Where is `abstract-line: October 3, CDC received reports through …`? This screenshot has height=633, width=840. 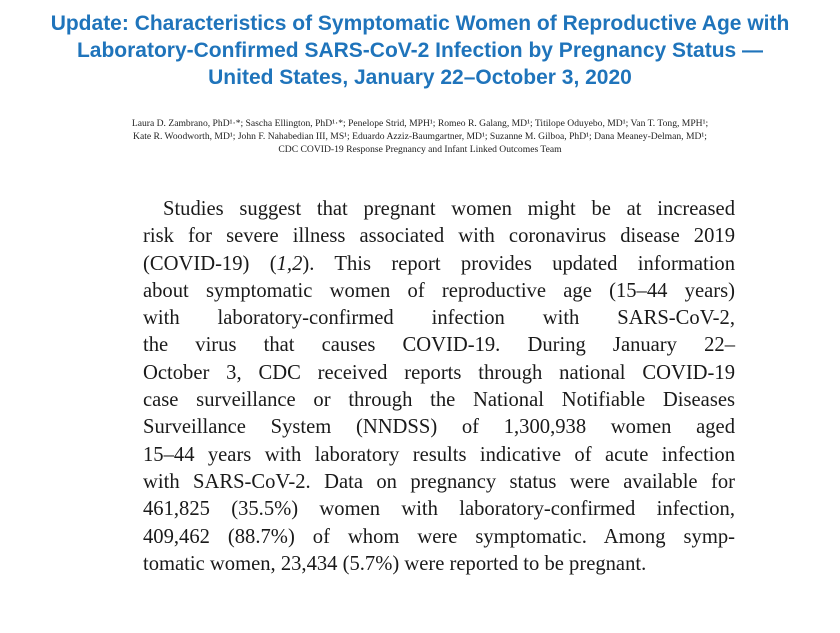 abstract-line: October 3, CDC received reports through … is located at coordinates (439, 372).